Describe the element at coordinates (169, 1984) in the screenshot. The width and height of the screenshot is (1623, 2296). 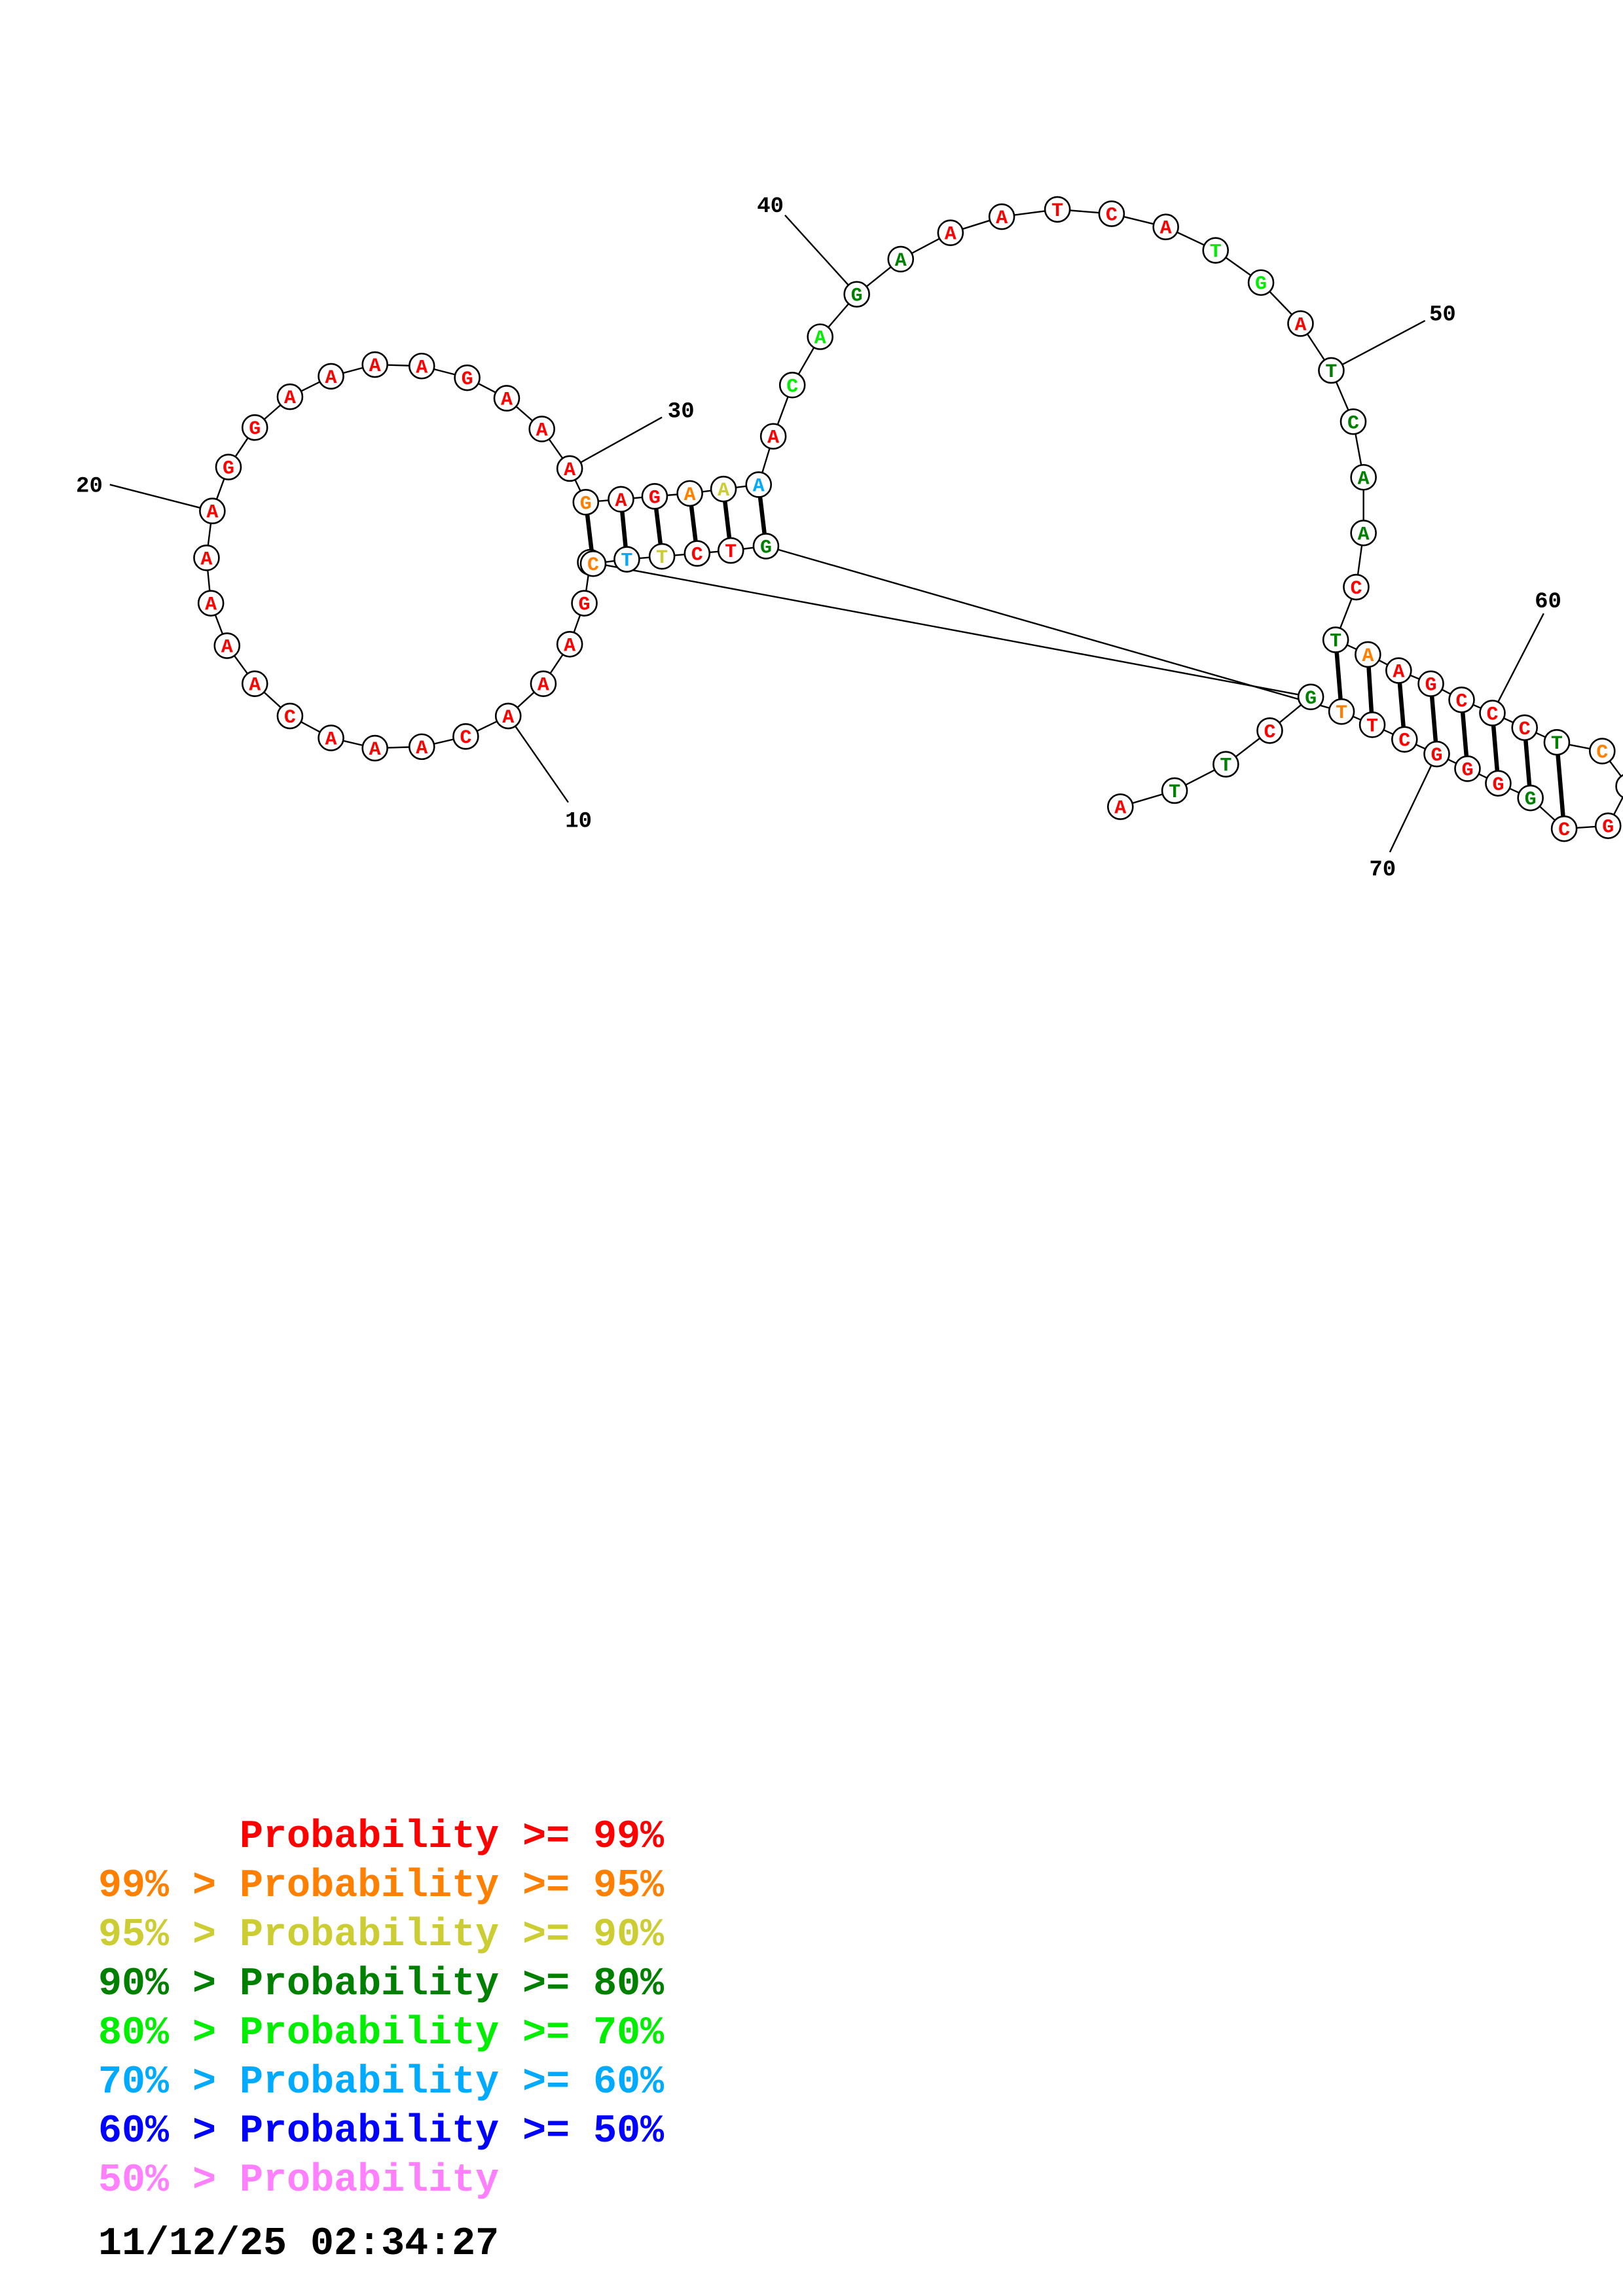
I see `legend-prefix: 90% >` at that location.